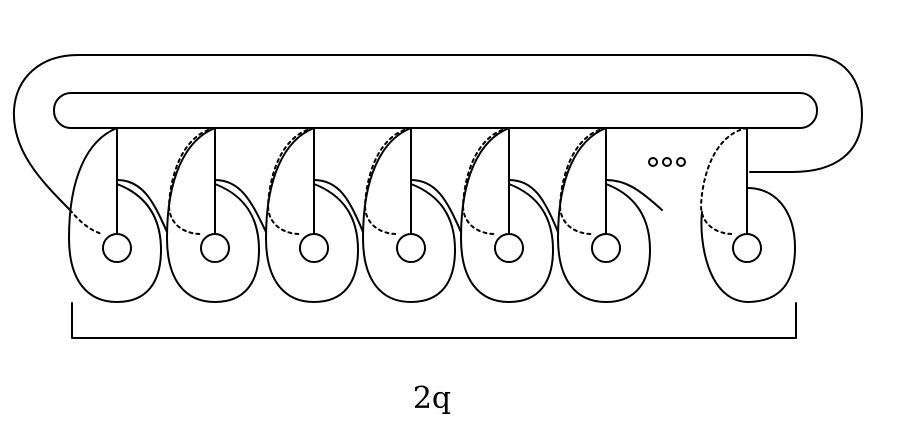 This screenshot has height=448, width=914. I want to click on inner-horizontal-bar, so click(435, 110).